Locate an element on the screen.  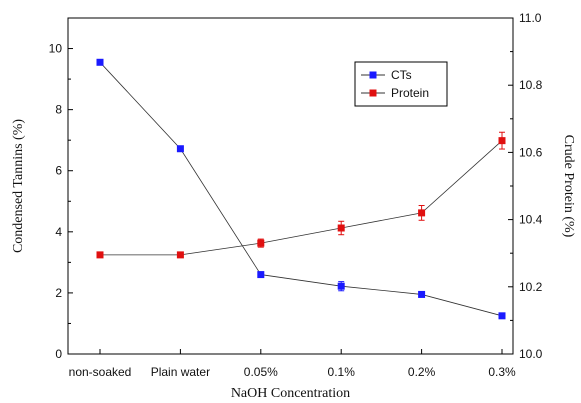
y-tick-label: 2 is located at coordinates (58, 293).